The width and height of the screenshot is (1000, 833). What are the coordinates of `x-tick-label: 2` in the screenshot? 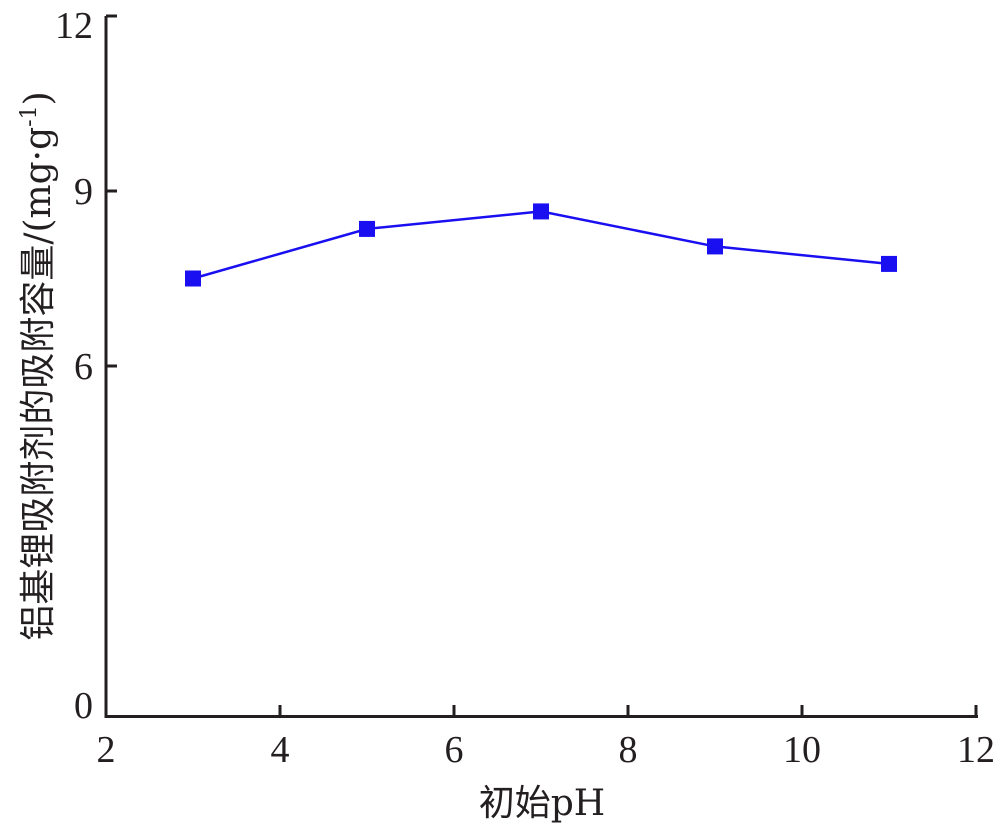 It's located at (106, 750).